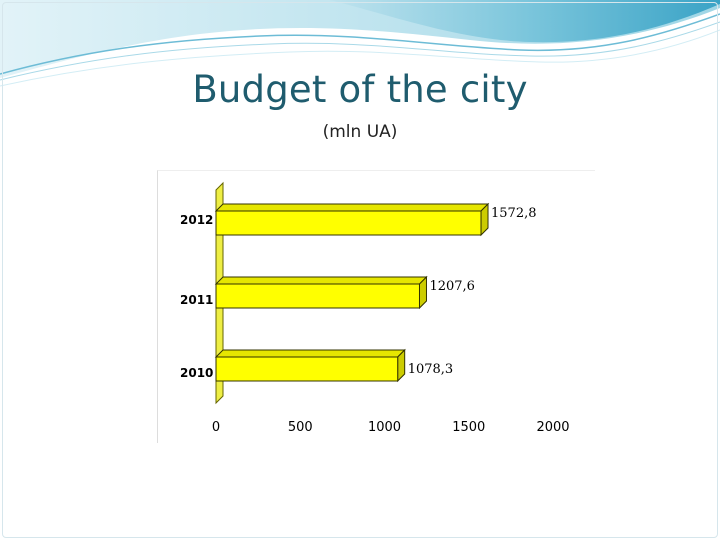 This screenshot has height=540, width=720. What do you see at coordinates (468, 427) in the screenshot?
I see `x-tick-label-1500: 1500` at bounding box center [468, 427].